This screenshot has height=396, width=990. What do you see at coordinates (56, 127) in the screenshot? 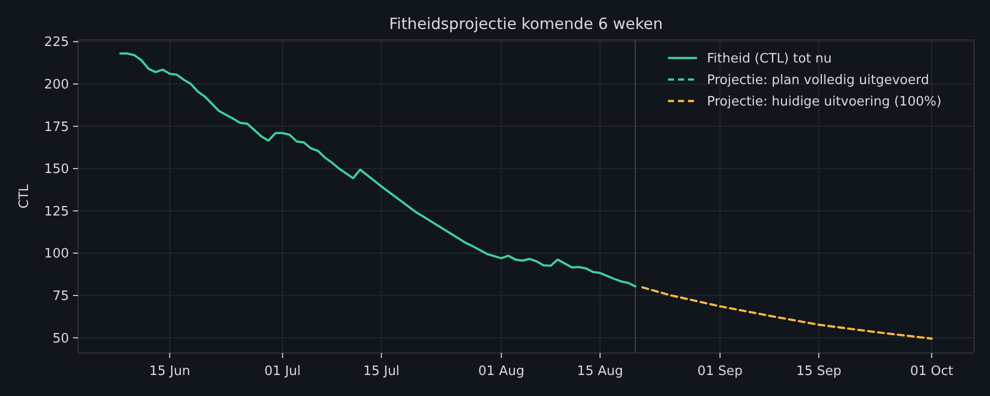
I see `y-tick-label: 175` at bounding box center [56, 127].